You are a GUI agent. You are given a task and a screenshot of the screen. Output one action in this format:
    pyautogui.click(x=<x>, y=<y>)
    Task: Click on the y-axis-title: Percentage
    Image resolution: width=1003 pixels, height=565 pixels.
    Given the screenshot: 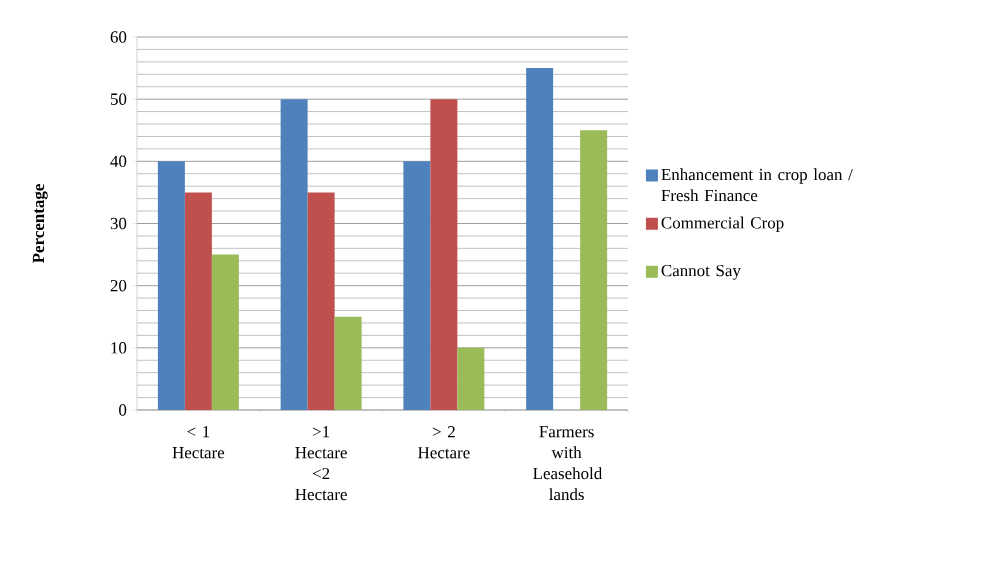 What is the action you would take?
    pyautogui.click(x=40, y=223)
    